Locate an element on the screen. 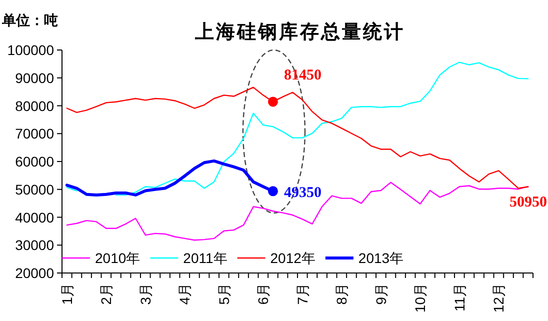 This screenshot has height=321, width=548. y-tick-label: 80000 is located at coordinates (34, 106).